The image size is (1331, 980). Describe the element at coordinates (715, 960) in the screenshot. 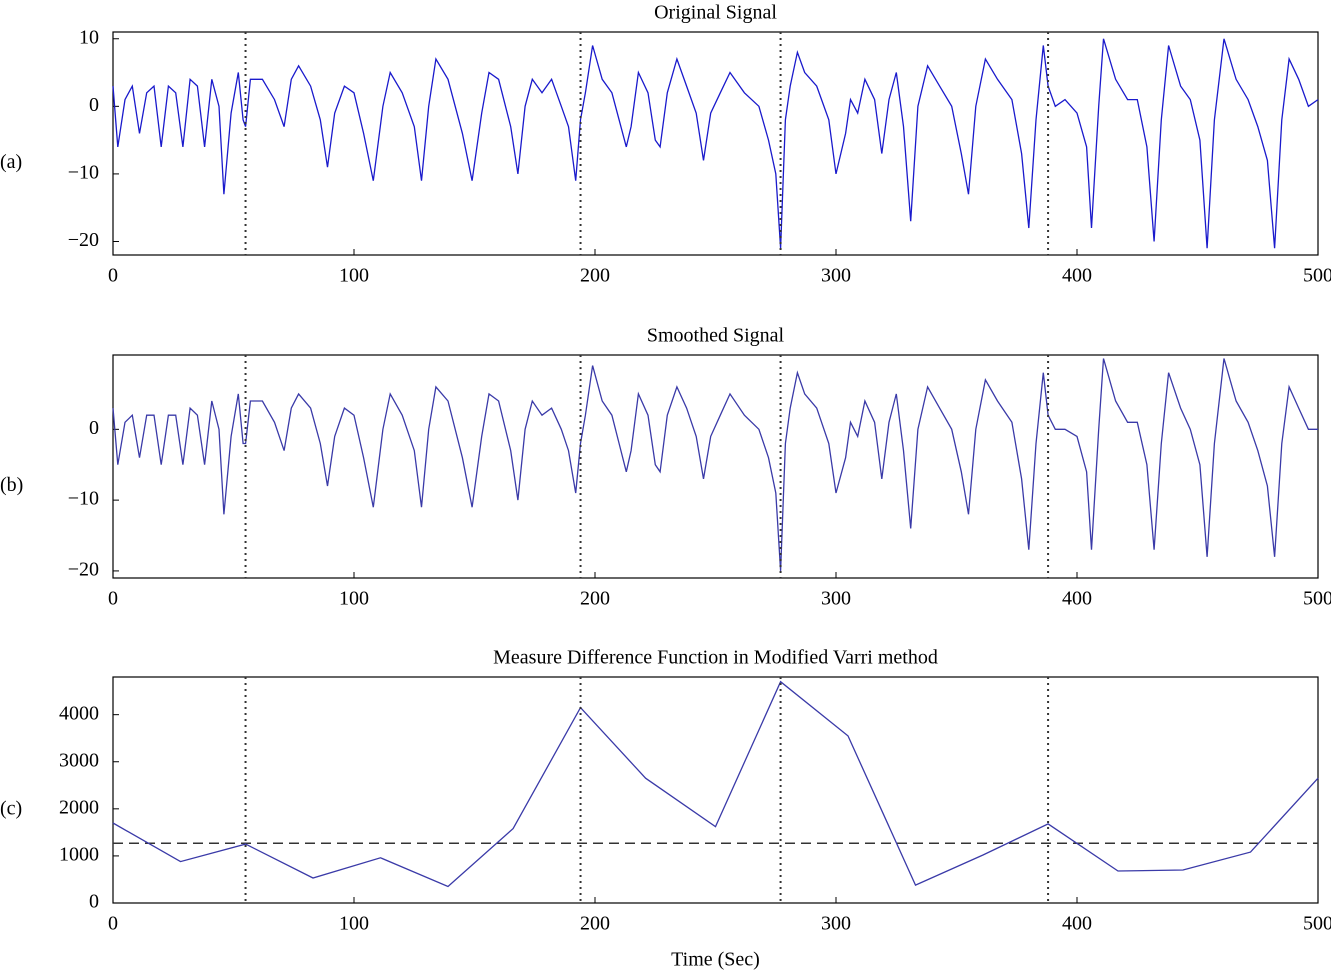

I see `x-axis-label: Time (Sec)` at that location.